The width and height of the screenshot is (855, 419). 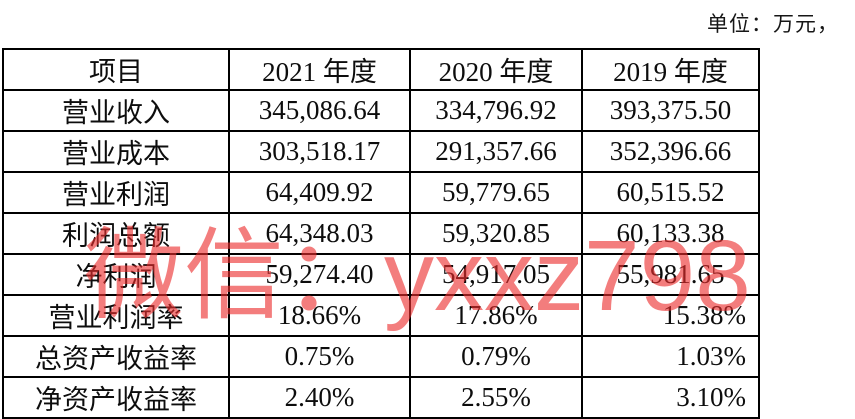 I want to click on cell-value: 3.10%, so click(x=670, y=397).